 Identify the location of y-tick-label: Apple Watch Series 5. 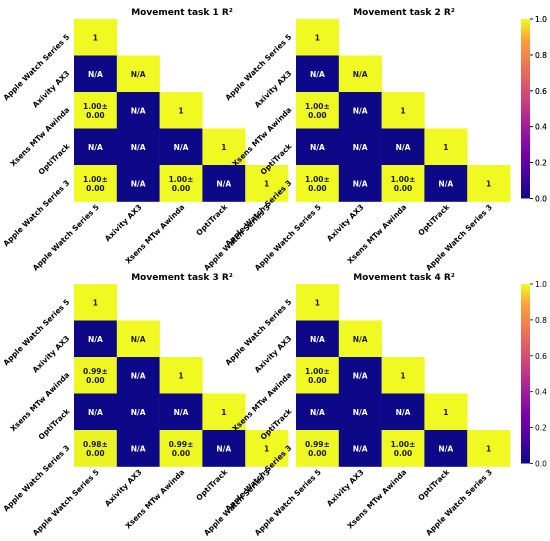
(36, 67).